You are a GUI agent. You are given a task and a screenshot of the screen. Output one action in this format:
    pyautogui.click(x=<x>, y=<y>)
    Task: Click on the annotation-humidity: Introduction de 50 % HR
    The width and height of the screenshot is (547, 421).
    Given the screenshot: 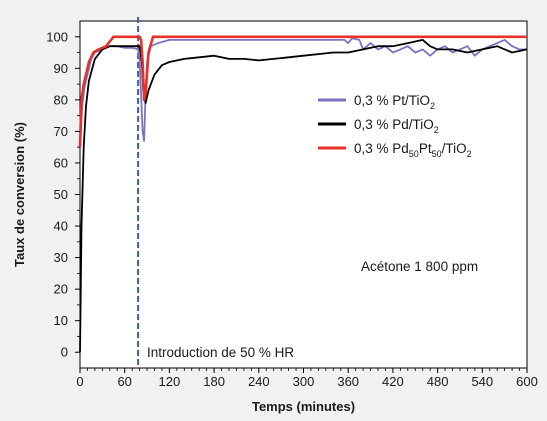 What is the action you would take?
    pyautogui.click(x=220, y=352)
    